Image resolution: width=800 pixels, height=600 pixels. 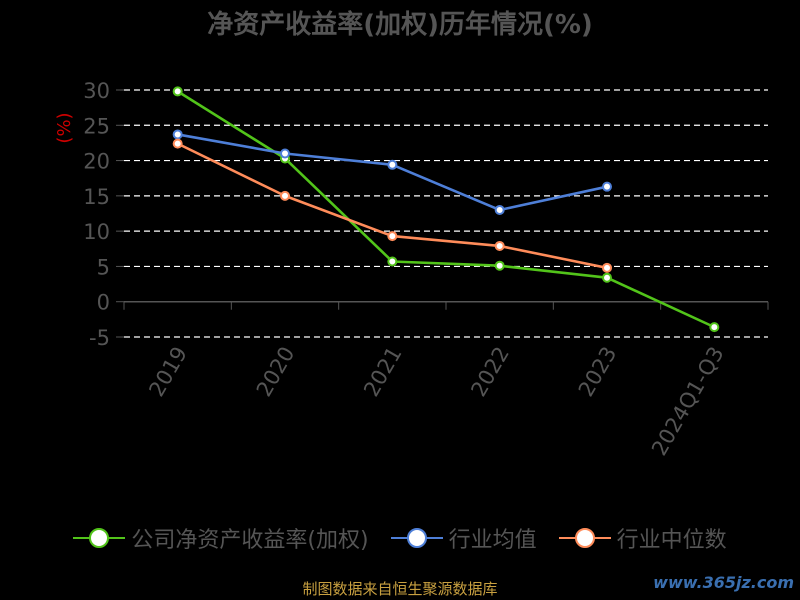 I want to click on legend-label-company: 公司净资产收益率(加权), so click(x=250, y=540).